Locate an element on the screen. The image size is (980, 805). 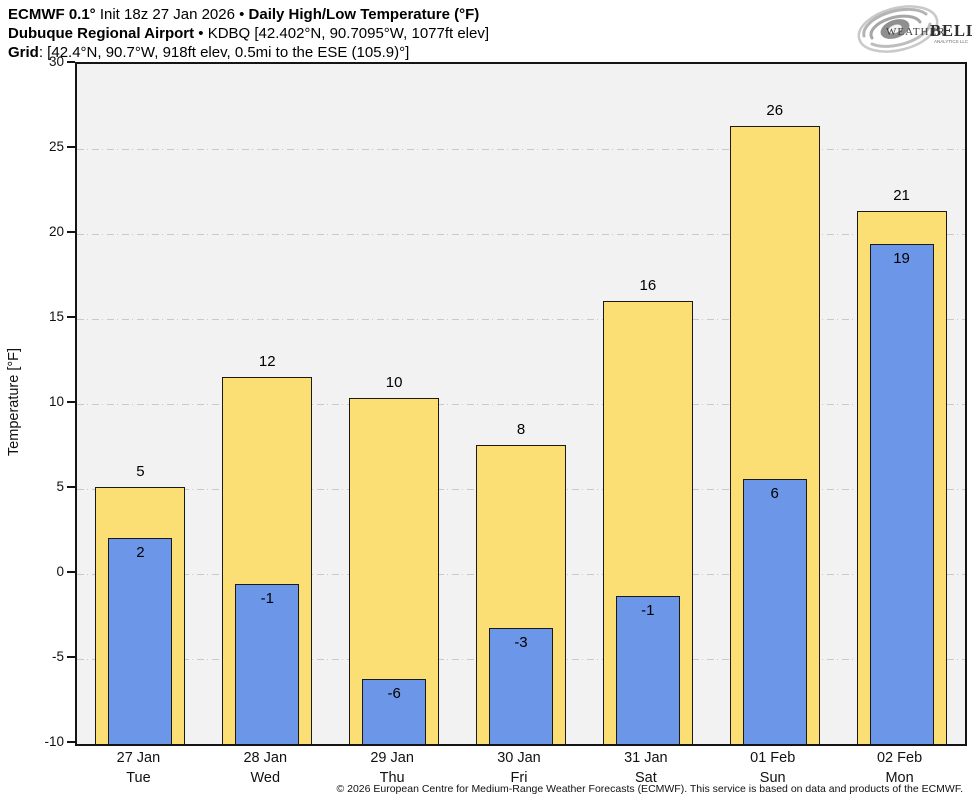
x-tick-label: 31 Jan Sat is located at coordinates (645, 768).